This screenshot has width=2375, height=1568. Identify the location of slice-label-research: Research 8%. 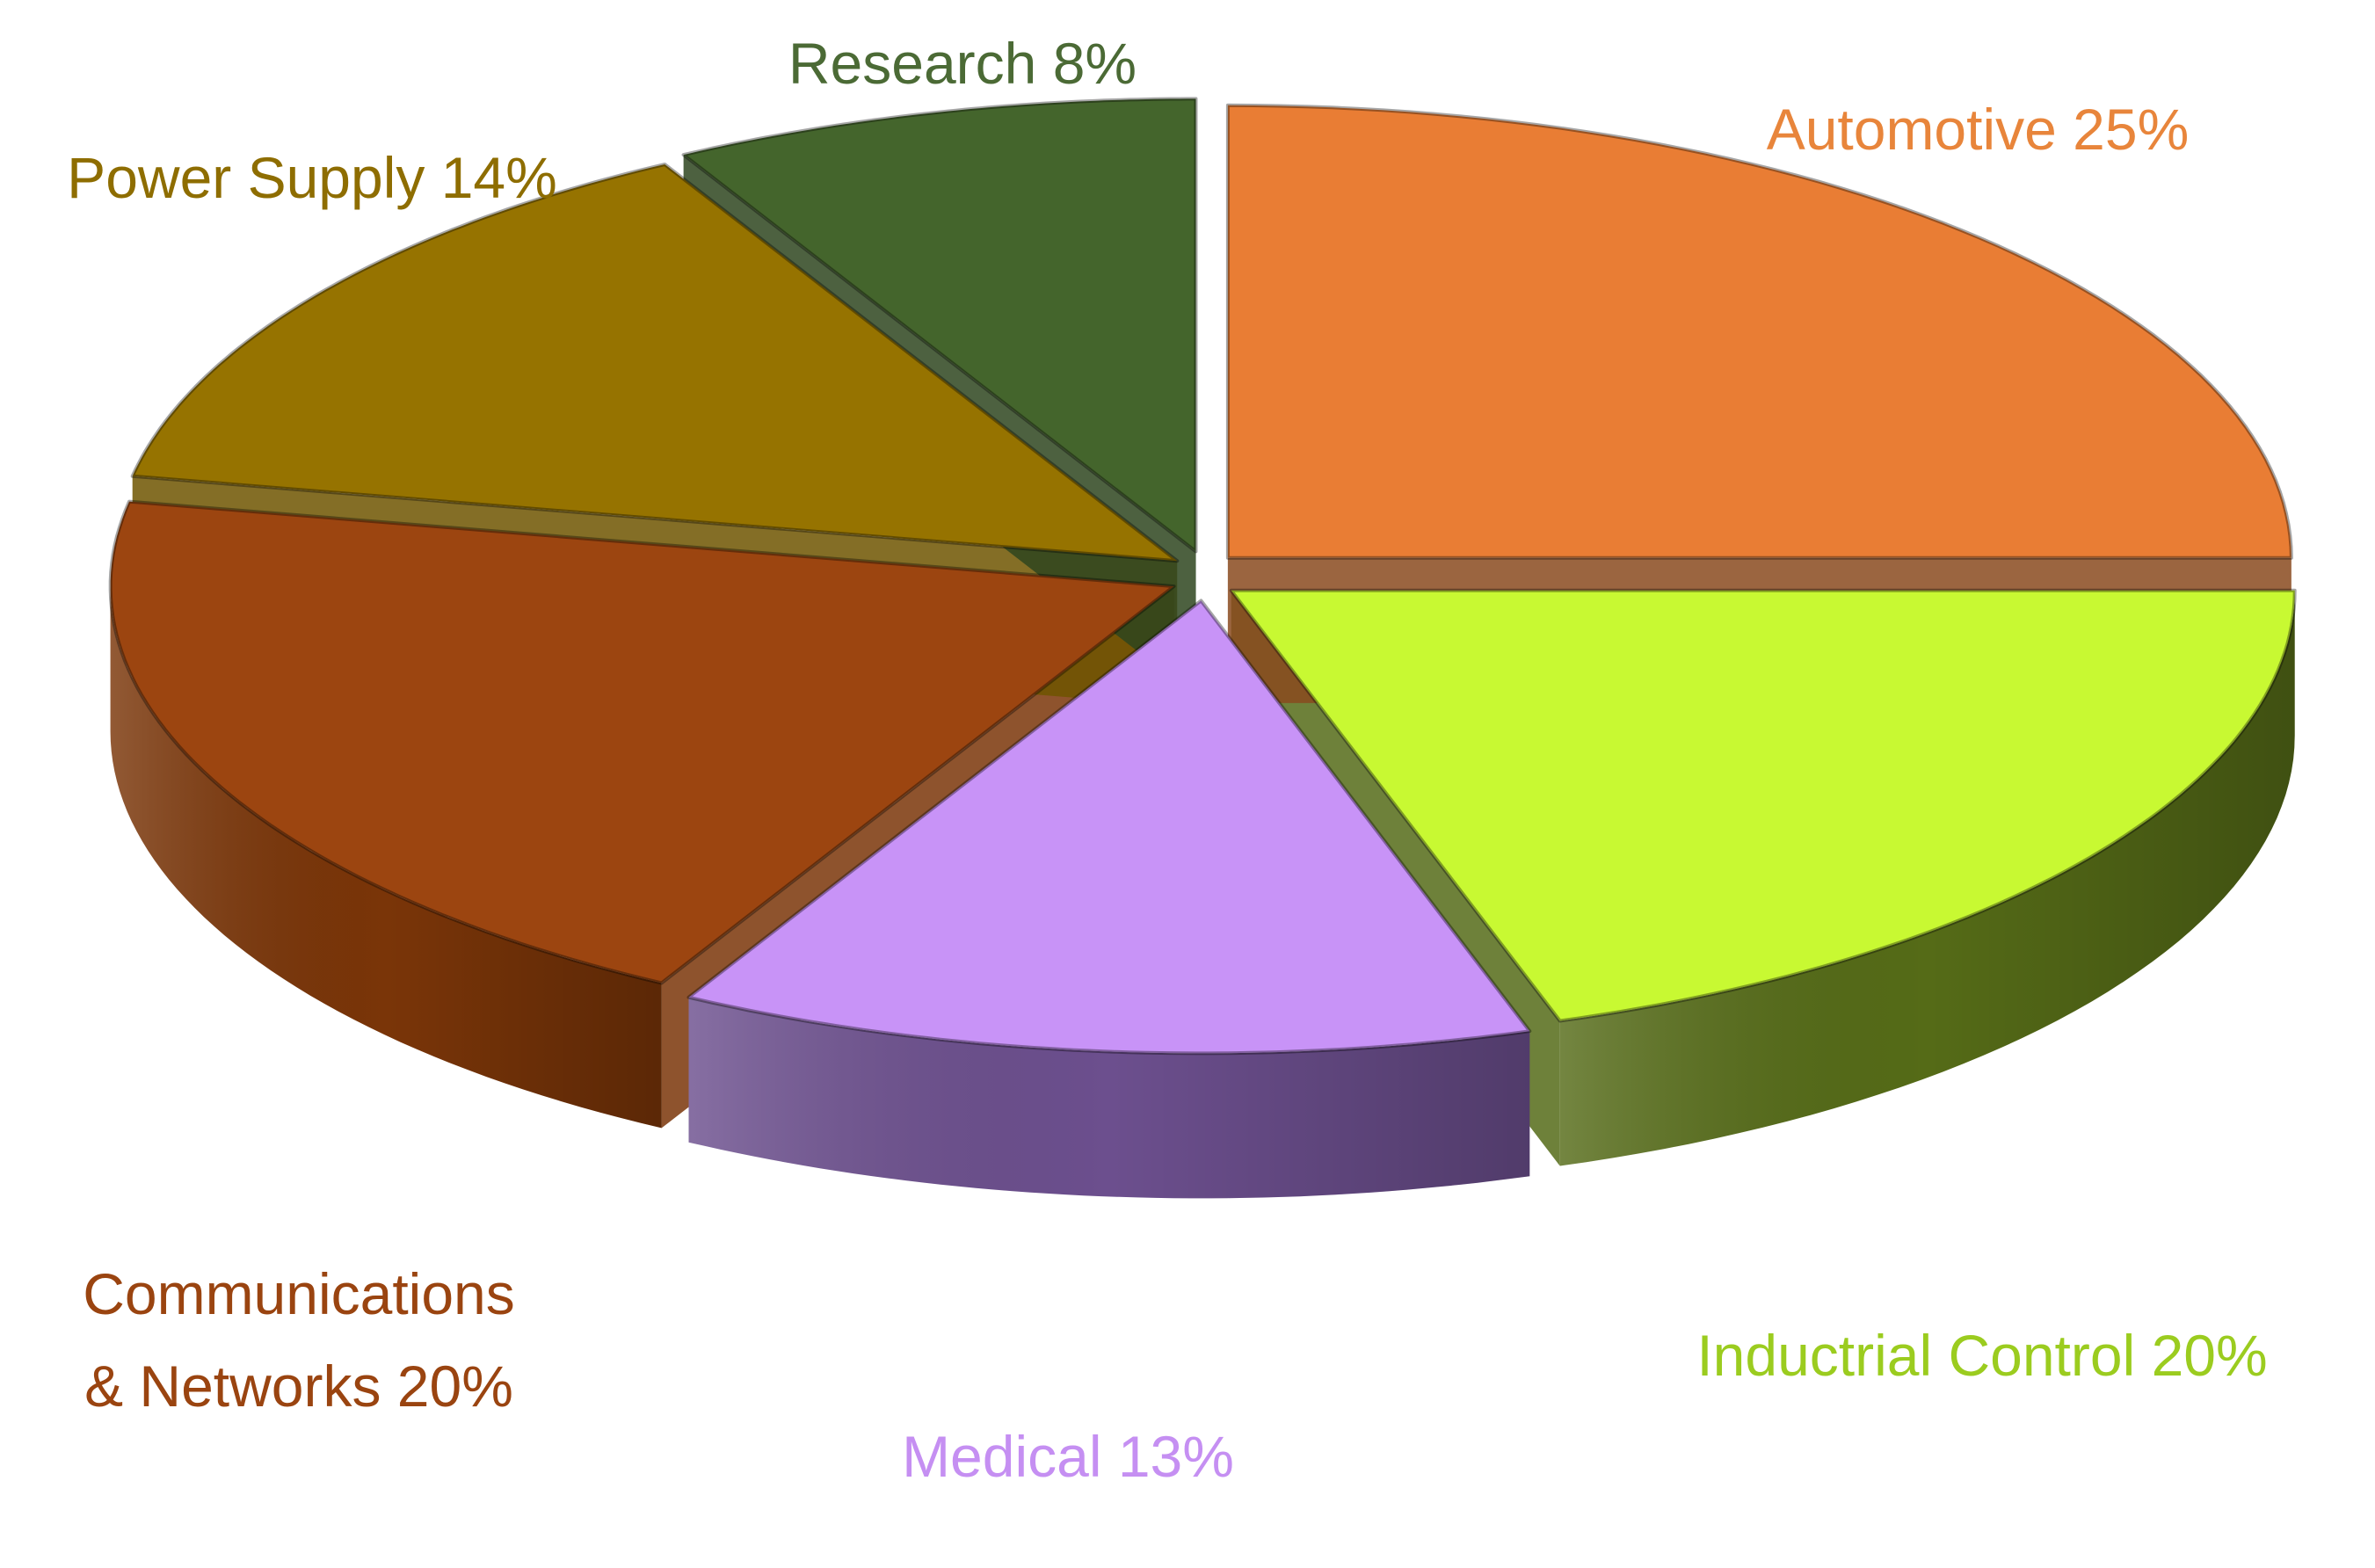
(963, 63).